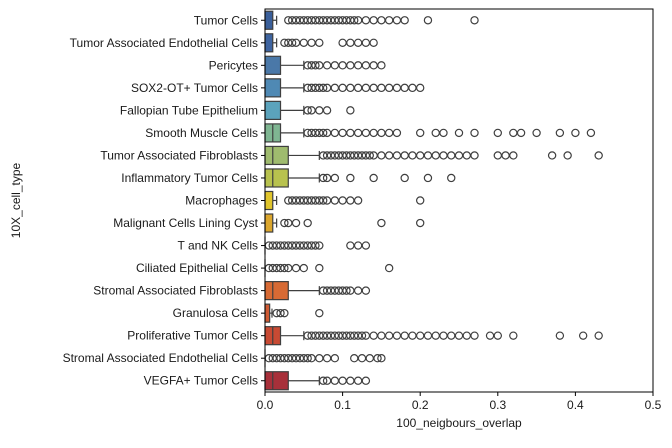  I want to click on y-tick-label: Inflammatory Tumor Cells, so click(189, 178).